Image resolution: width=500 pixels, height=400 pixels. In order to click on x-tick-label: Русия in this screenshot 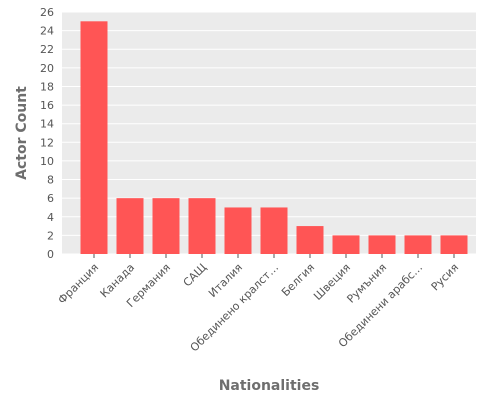, I will do `click(445, 277)`.